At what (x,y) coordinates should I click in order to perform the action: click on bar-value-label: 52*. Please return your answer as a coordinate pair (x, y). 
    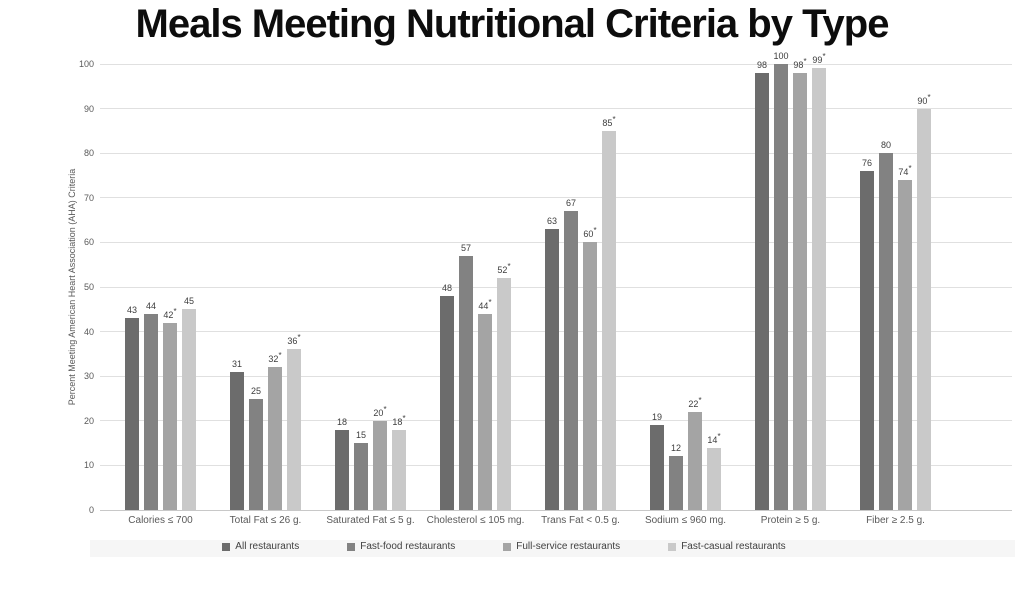
    Looking at the image, I should click on (504, 269).